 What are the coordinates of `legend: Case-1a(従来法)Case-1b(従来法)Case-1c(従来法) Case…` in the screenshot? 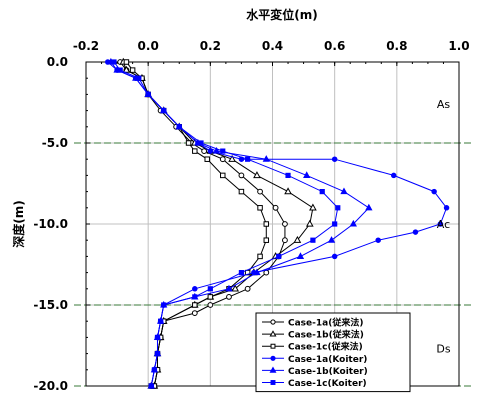 It's located at (333, 352).